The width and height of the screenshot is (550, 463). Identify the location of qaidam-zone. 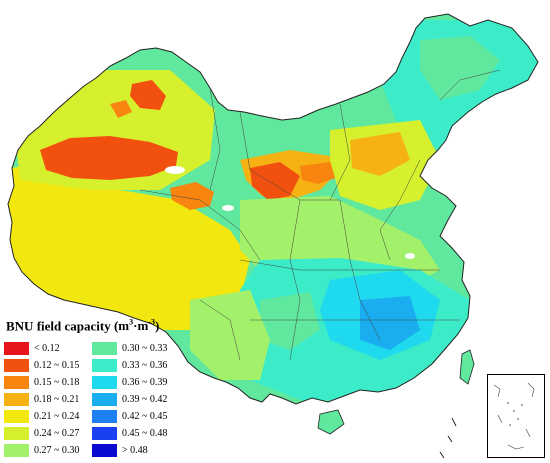
(192, 196).